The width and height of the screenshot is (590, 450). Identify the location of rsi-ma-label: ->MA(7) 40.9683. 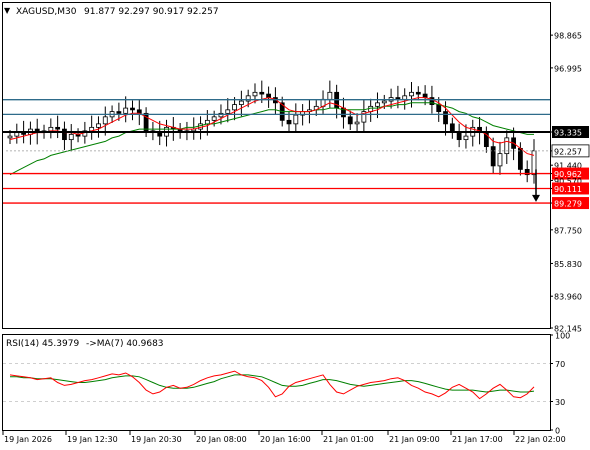
(125, 344).